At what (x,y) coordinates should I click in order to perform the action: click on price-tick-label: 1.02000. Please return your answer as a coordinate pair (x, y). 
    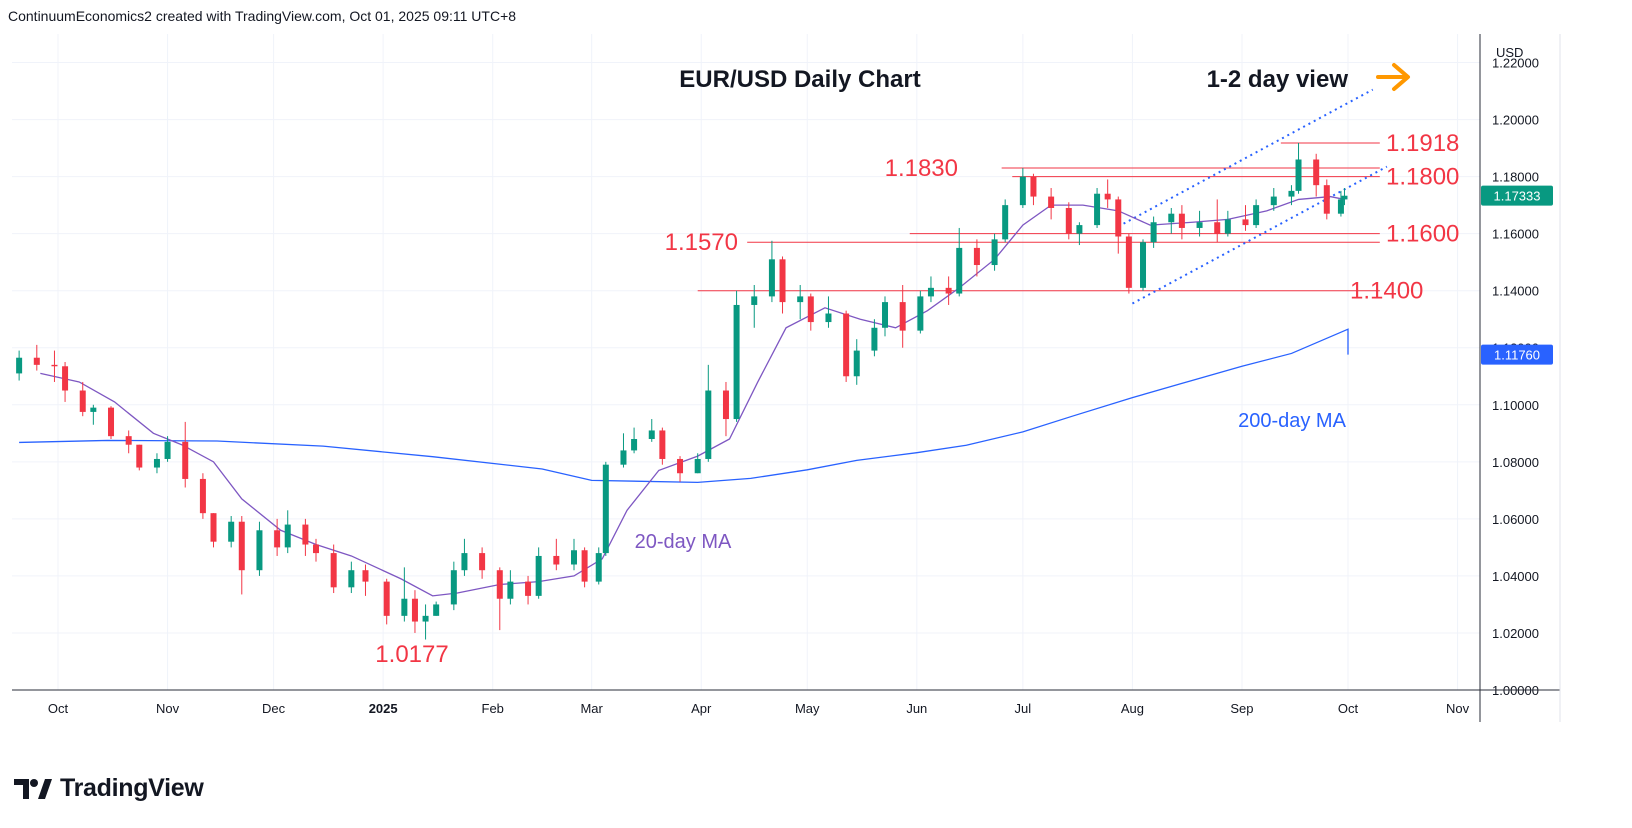
    Looking at the image, I should click on (1515, 633).